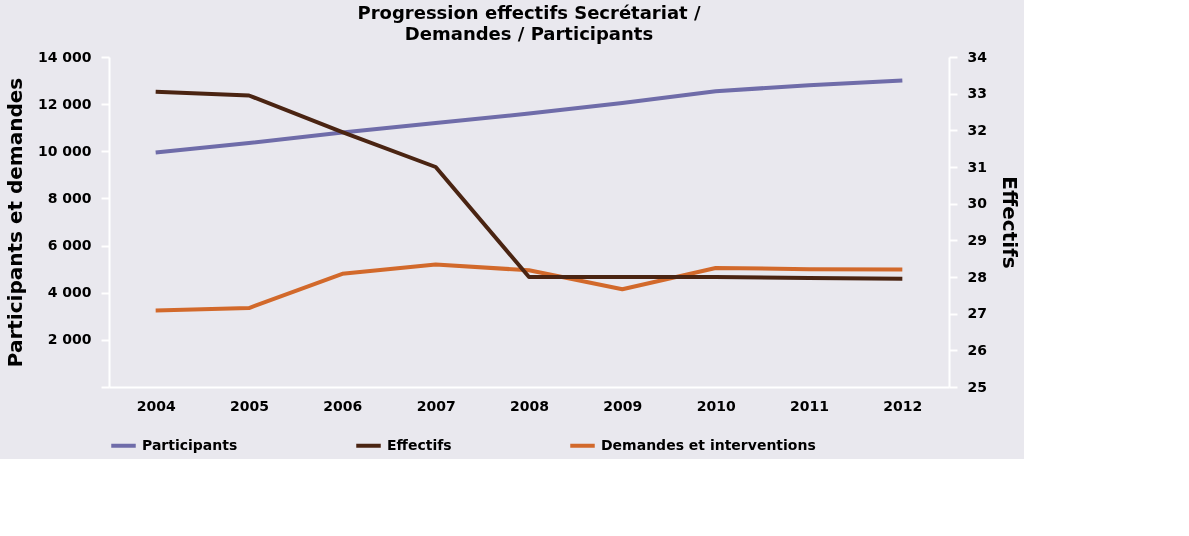  Describe the element at coordinates (977, 349) in the screenshot. I see `y2-tick-label: 26` at that location.